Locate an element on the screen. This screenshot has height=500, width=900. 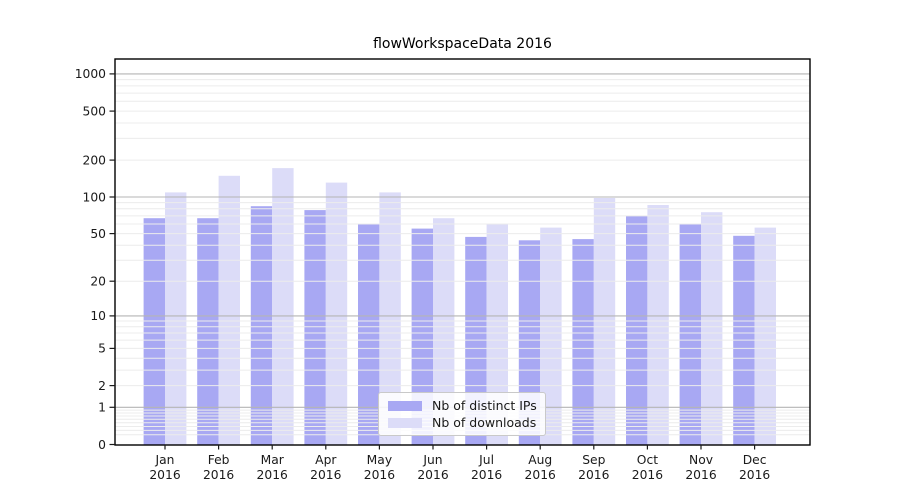
bar-downloads-feb is located at coordinates (229, 310).